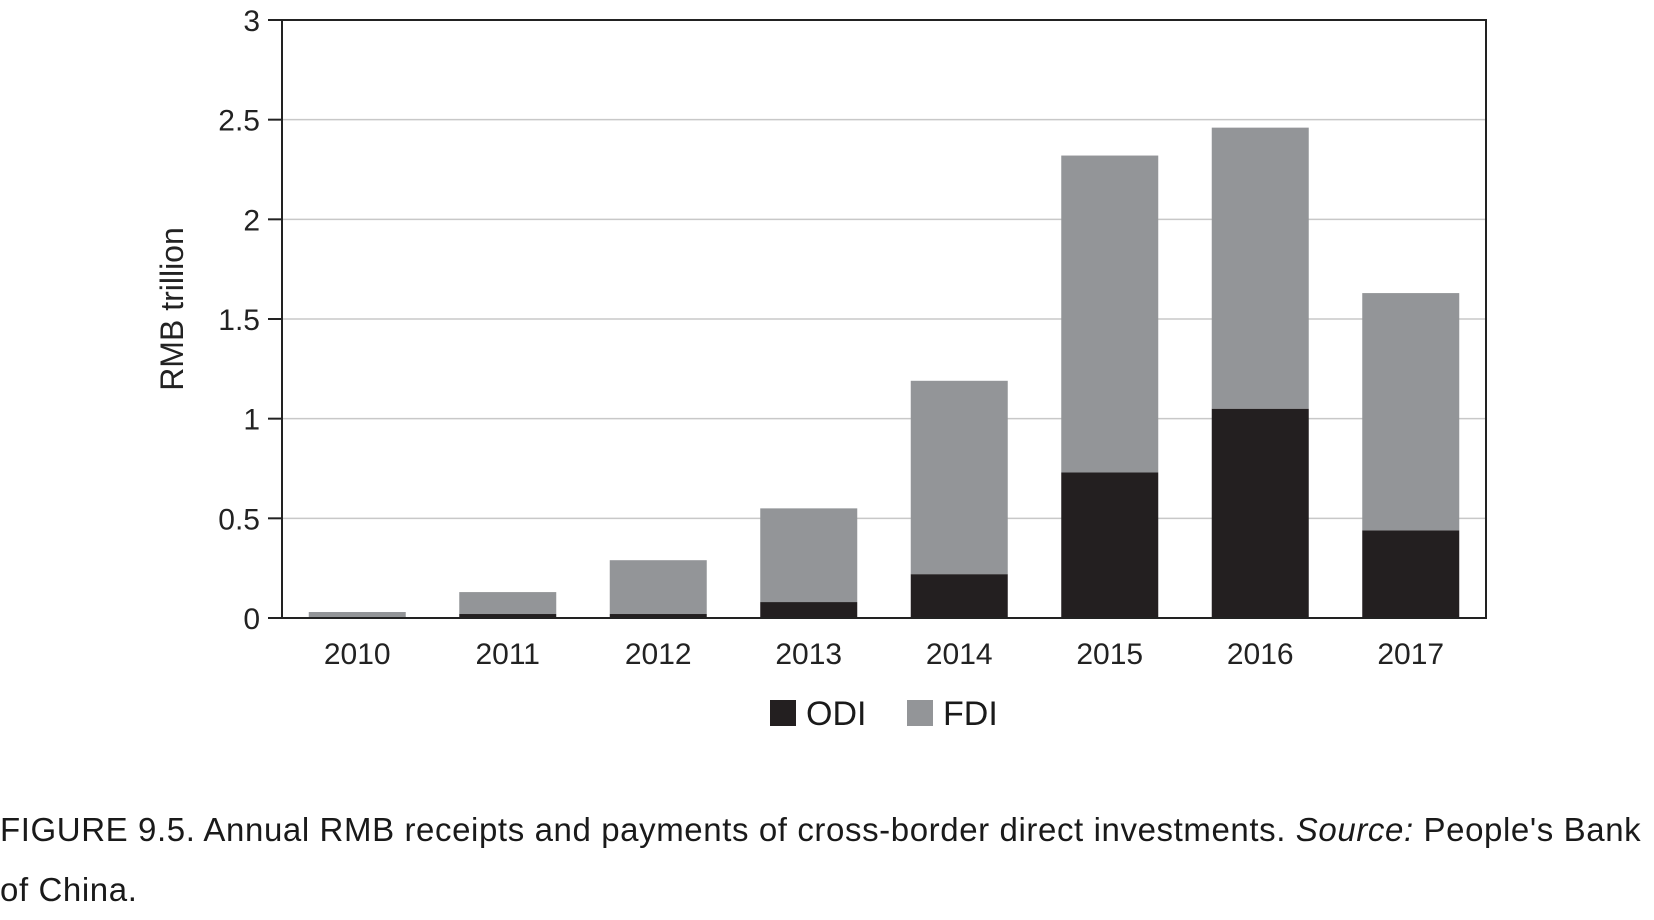  Describe the element at coordinates (508, 603) in the screenshot. I see `bar-fdi-2011` at that location.